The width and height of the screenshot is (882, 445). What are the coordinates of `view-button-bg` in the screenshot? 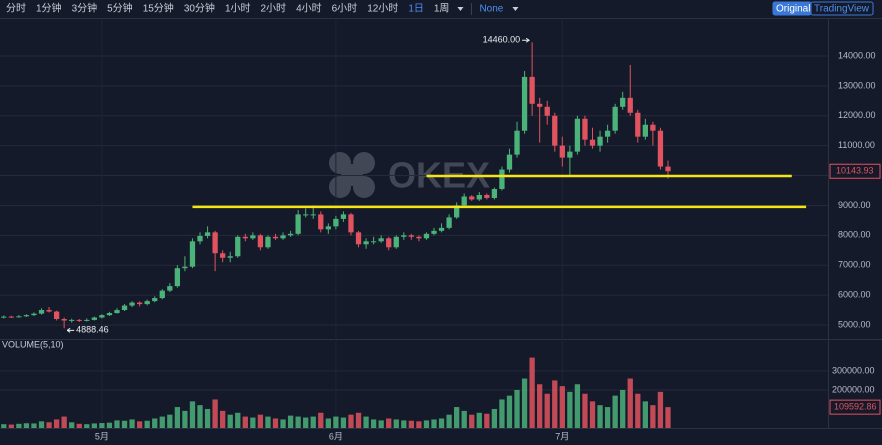 It's located at (842, 8).